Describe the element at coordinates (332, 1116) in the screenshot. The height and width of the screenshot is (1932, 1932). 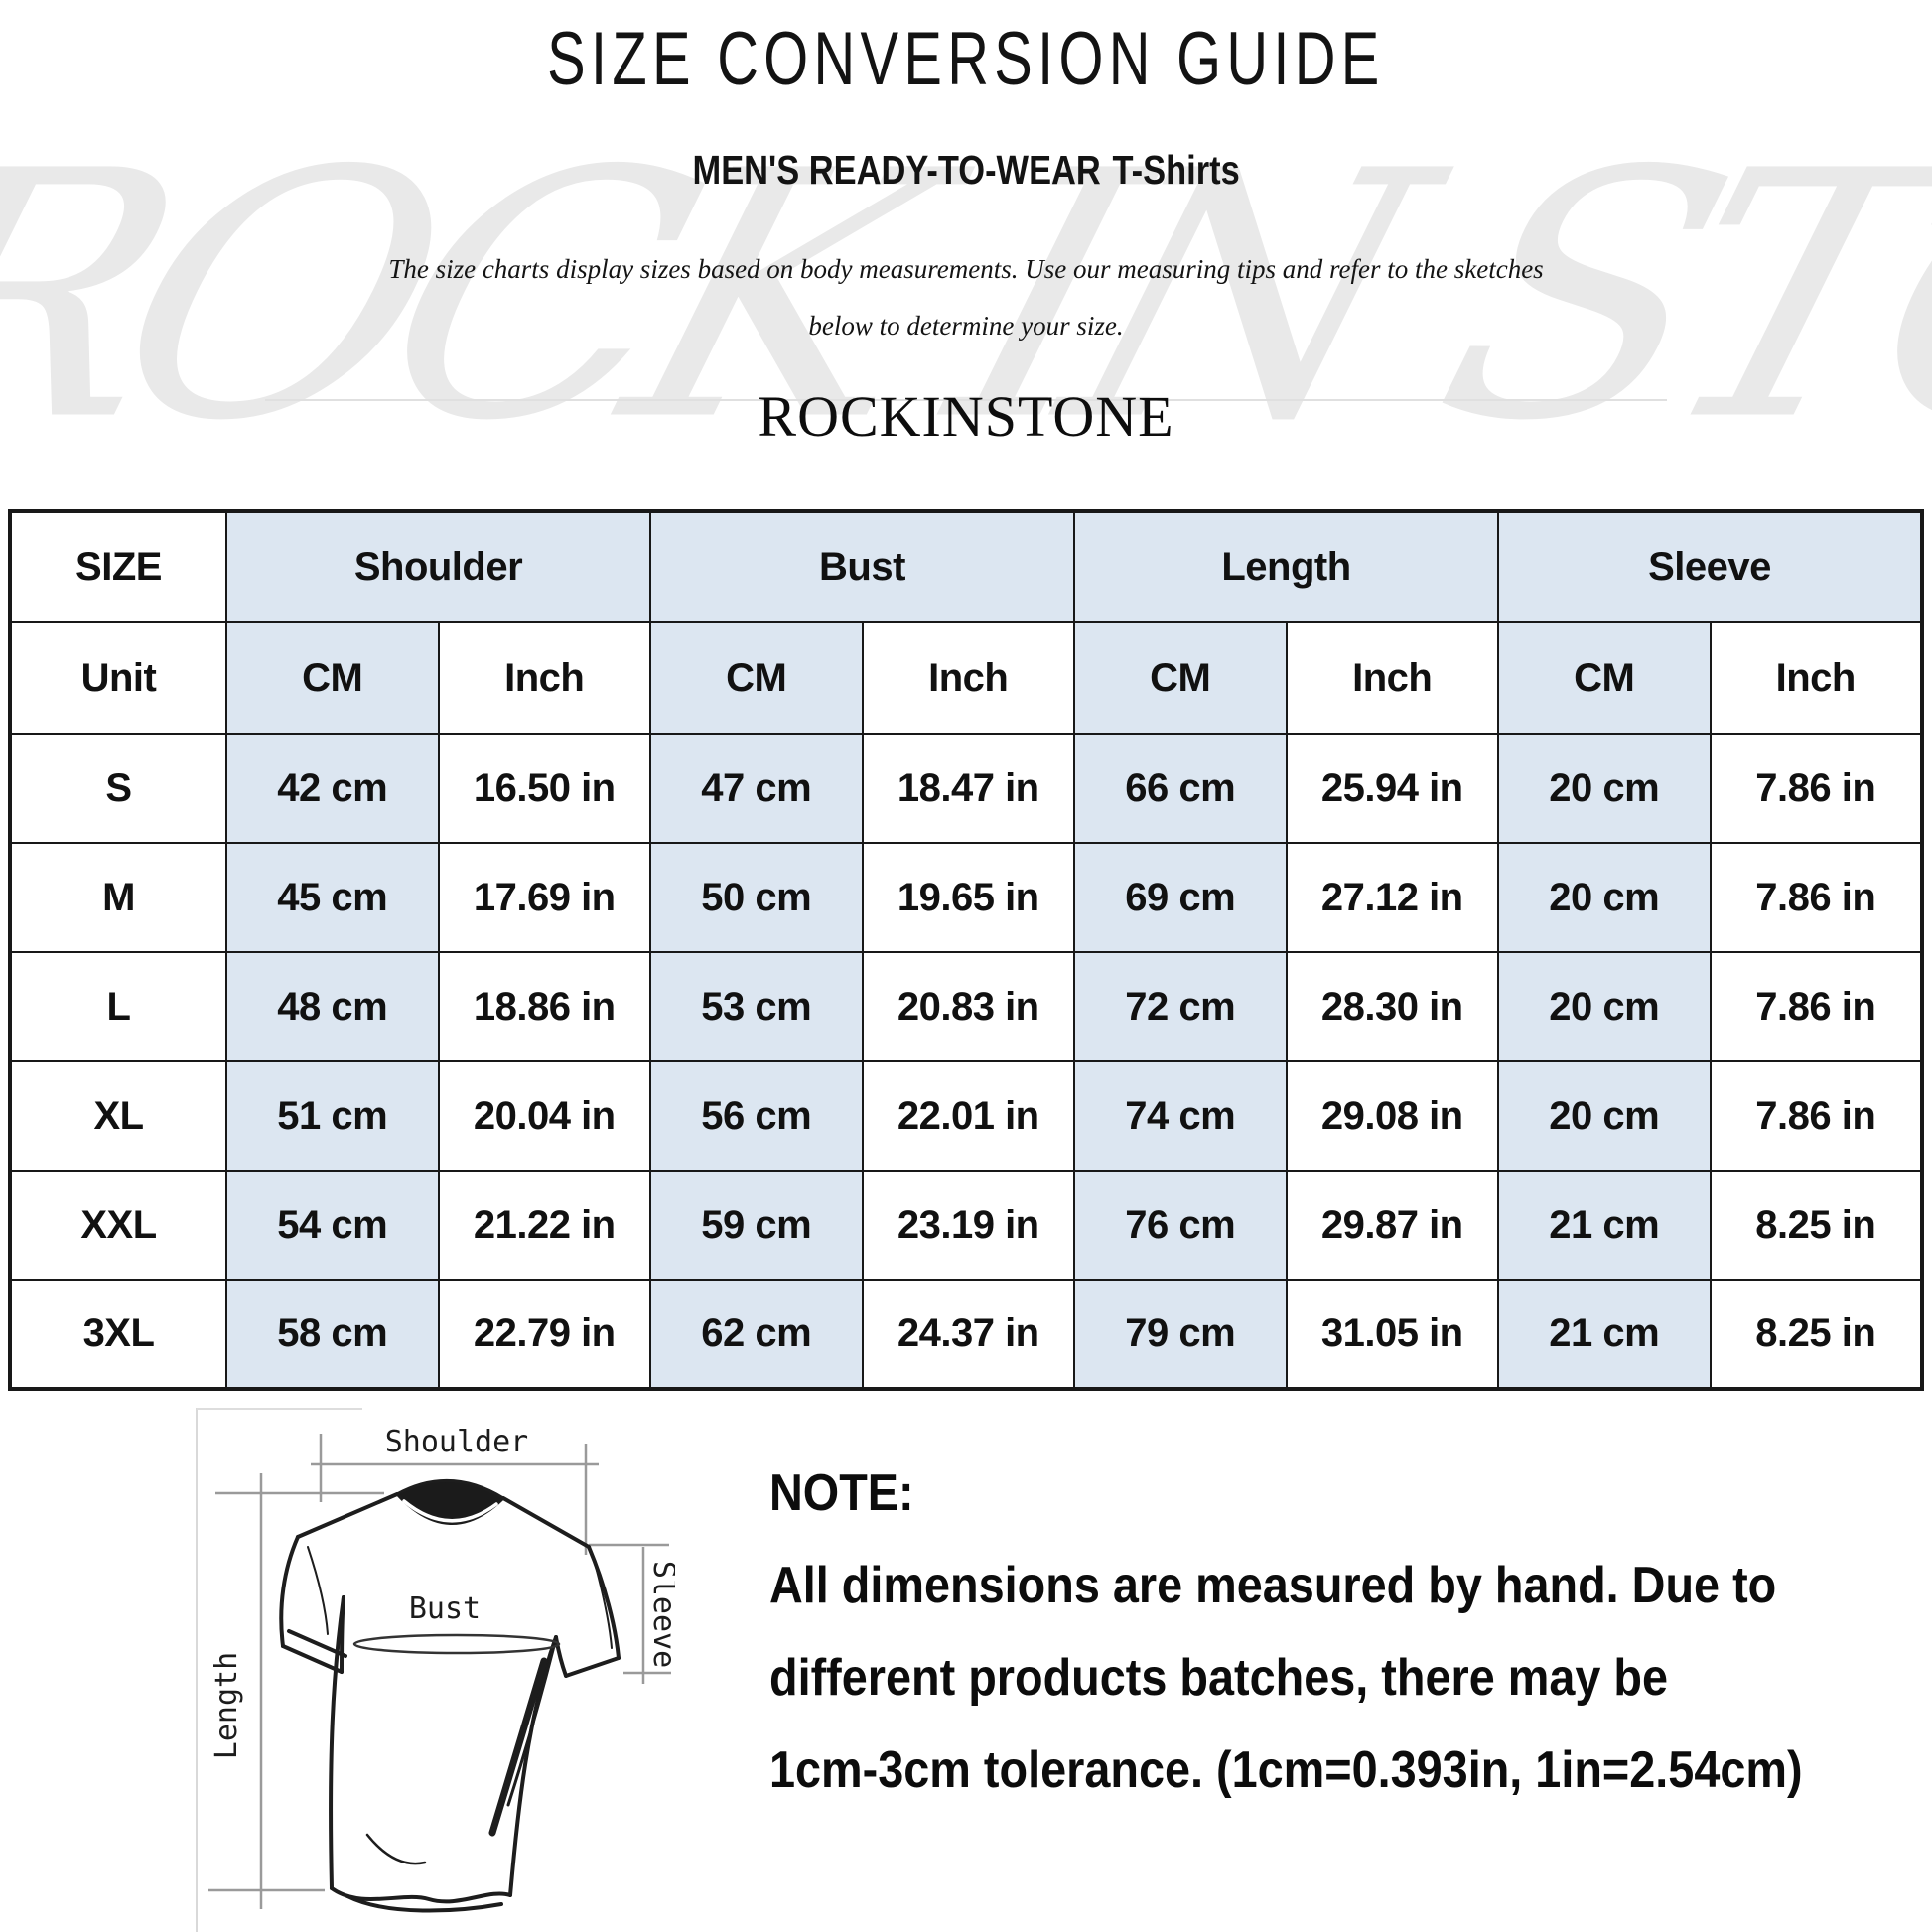
I see `table-cell: 51 cm` at that location.